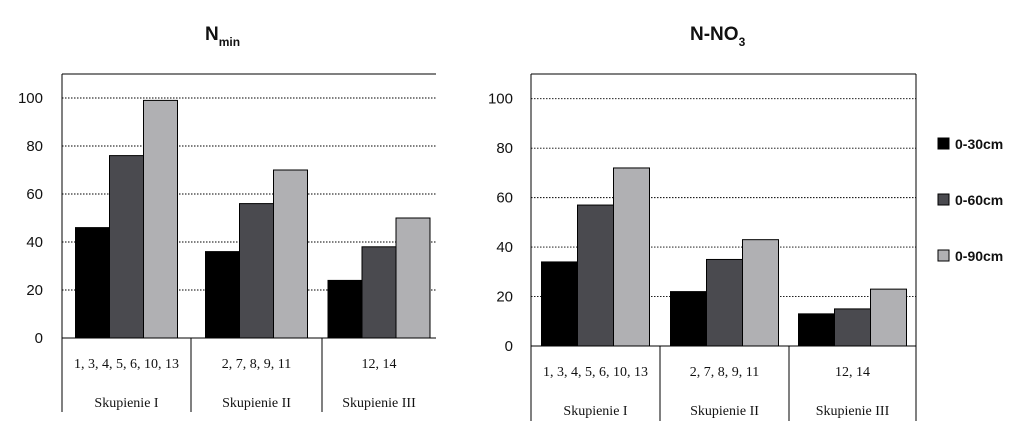  What do you see at coordinates (943, 199) in the screenshot?
I see `legend-swatch-0-60cm` at bounding box center [943, 199].